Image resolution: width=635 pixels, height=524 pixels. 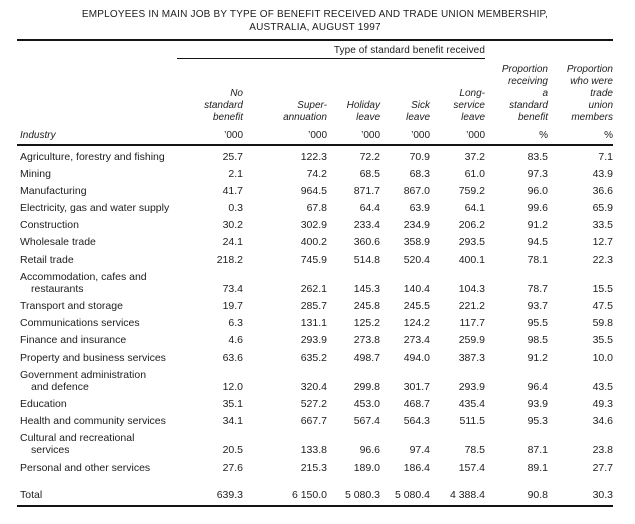 I want to click on table-row: Mining 2.1 74.2 68.5 68.3 61.0 97.3 43.9, so click(x=315, y=173).